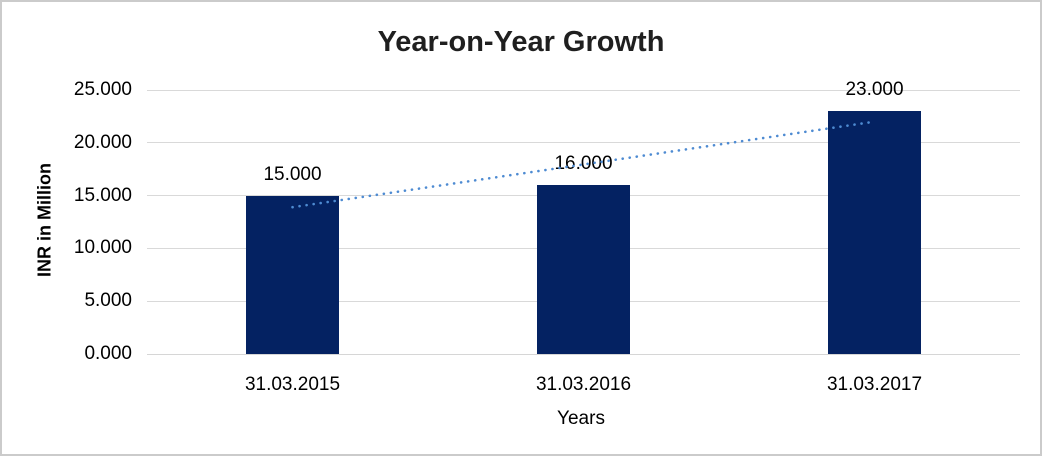 Image resolution: width=1042 pixels, height=456 pixels. I want to click on y-tick-label: 15.000, so click(102, 195).